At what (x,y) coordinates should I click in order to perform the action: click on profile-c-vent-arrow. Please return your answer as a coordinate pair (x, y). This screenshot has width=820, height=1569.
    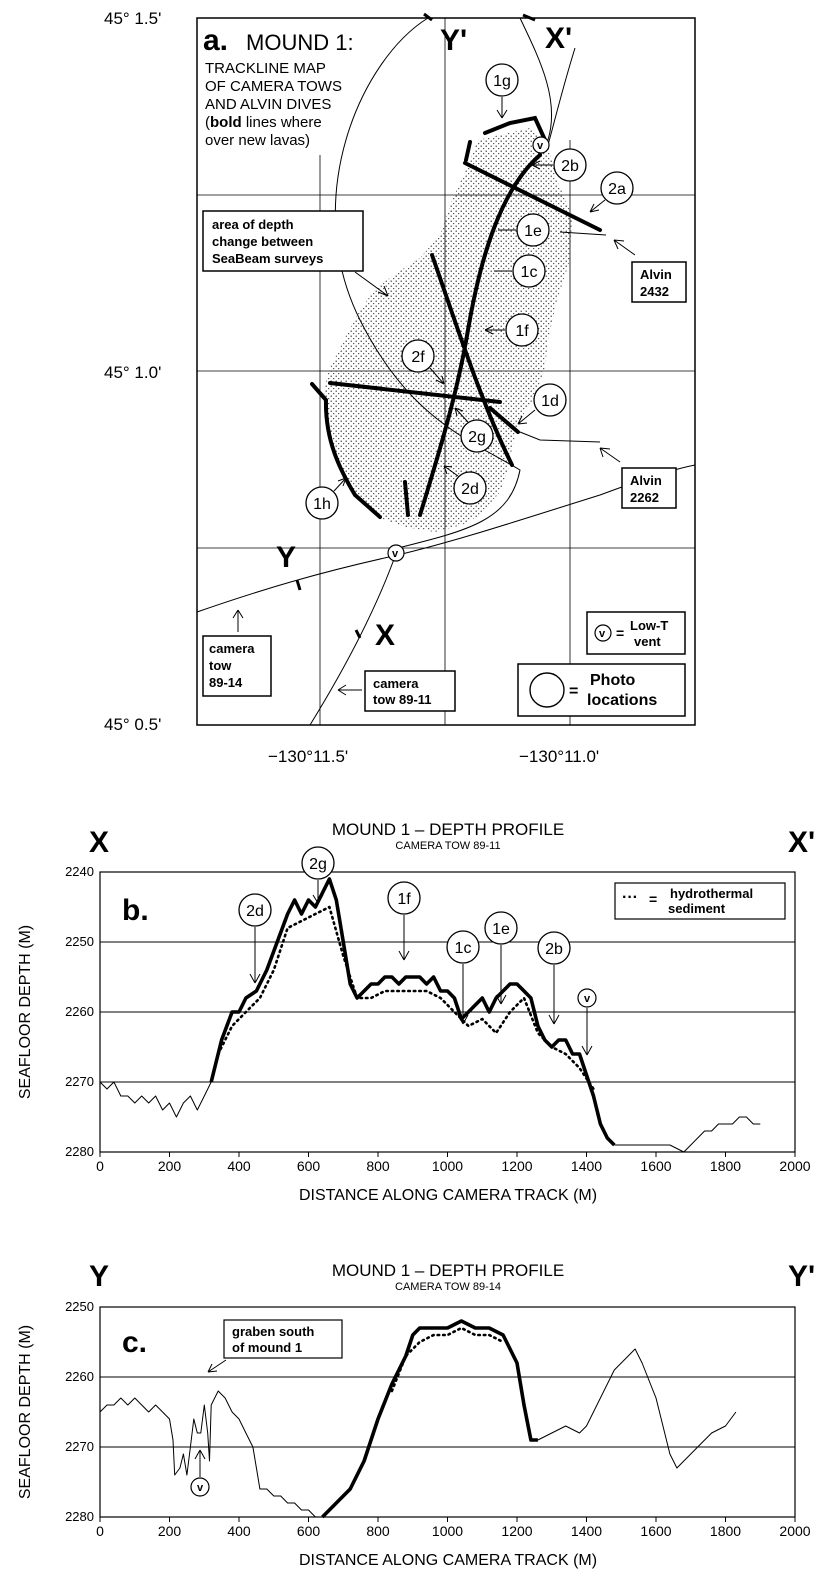
    Looking at the image, I should click on (200, 1463).